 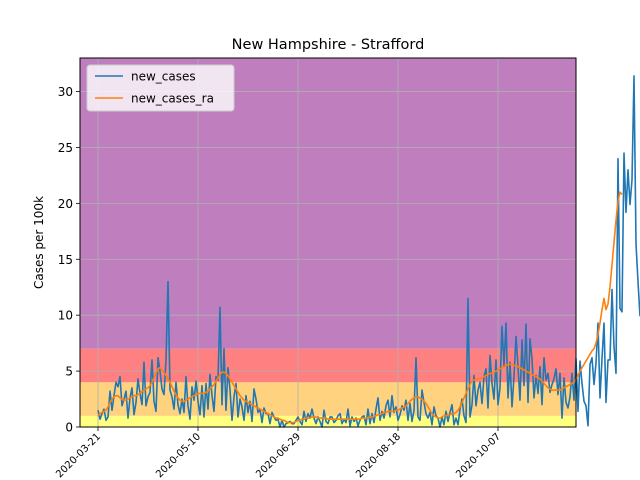 I want to click on legend-label-new-cases: new_cases, so click(x=163, y=77).